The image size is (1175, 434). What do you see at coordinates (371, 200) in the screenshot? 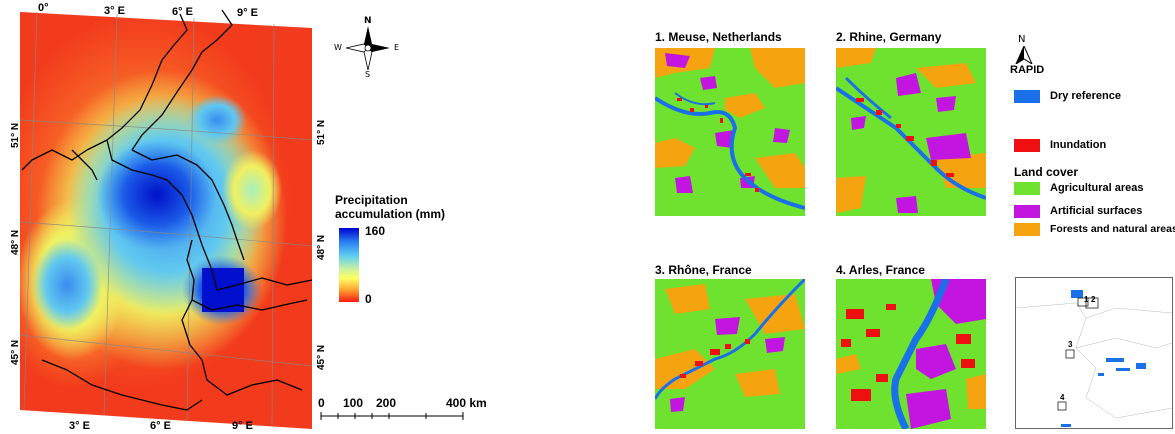
I see `colorbar-title-line1: Precipitation` at bounding box center [371, 200].